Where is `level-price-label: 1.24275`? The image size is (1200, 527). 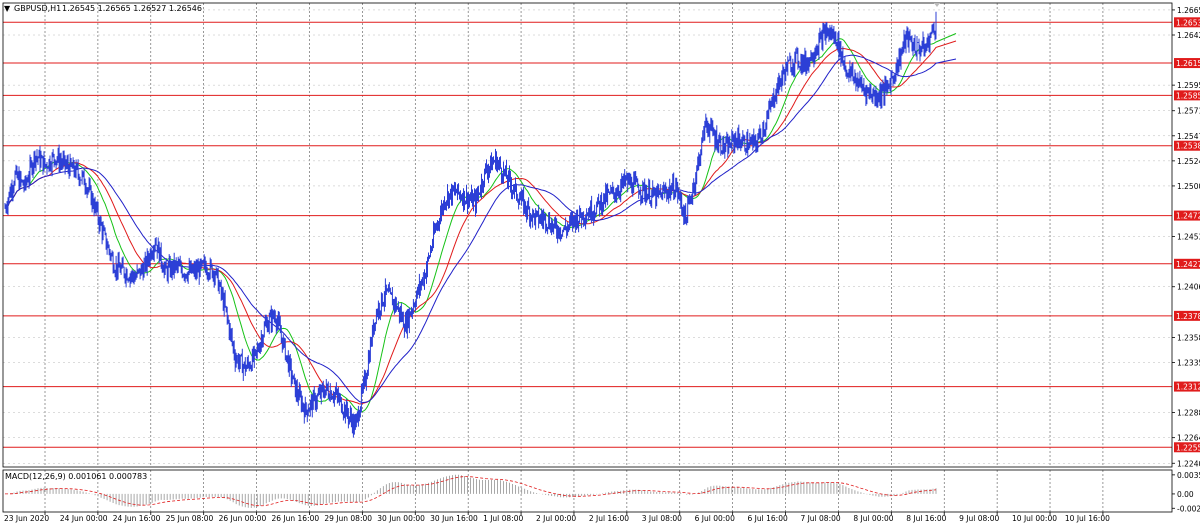 level-price-label: 1.24275 is located at coordinates (1188, 264).